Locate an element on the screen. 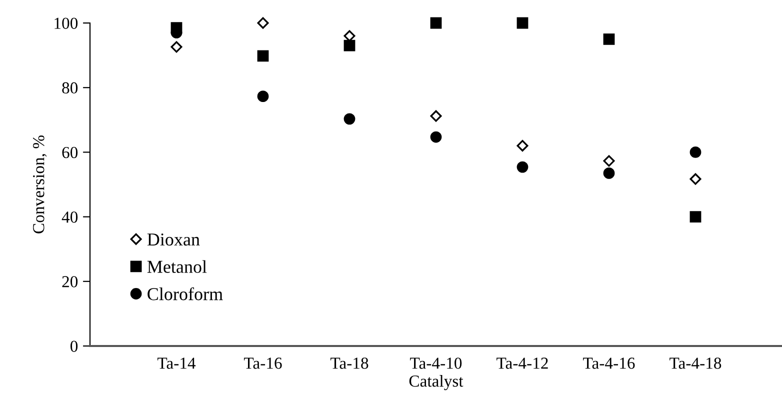 The height and width of the screenshot is (419, 782). y-tick-label: 20 is located at coordinates (70, 282).